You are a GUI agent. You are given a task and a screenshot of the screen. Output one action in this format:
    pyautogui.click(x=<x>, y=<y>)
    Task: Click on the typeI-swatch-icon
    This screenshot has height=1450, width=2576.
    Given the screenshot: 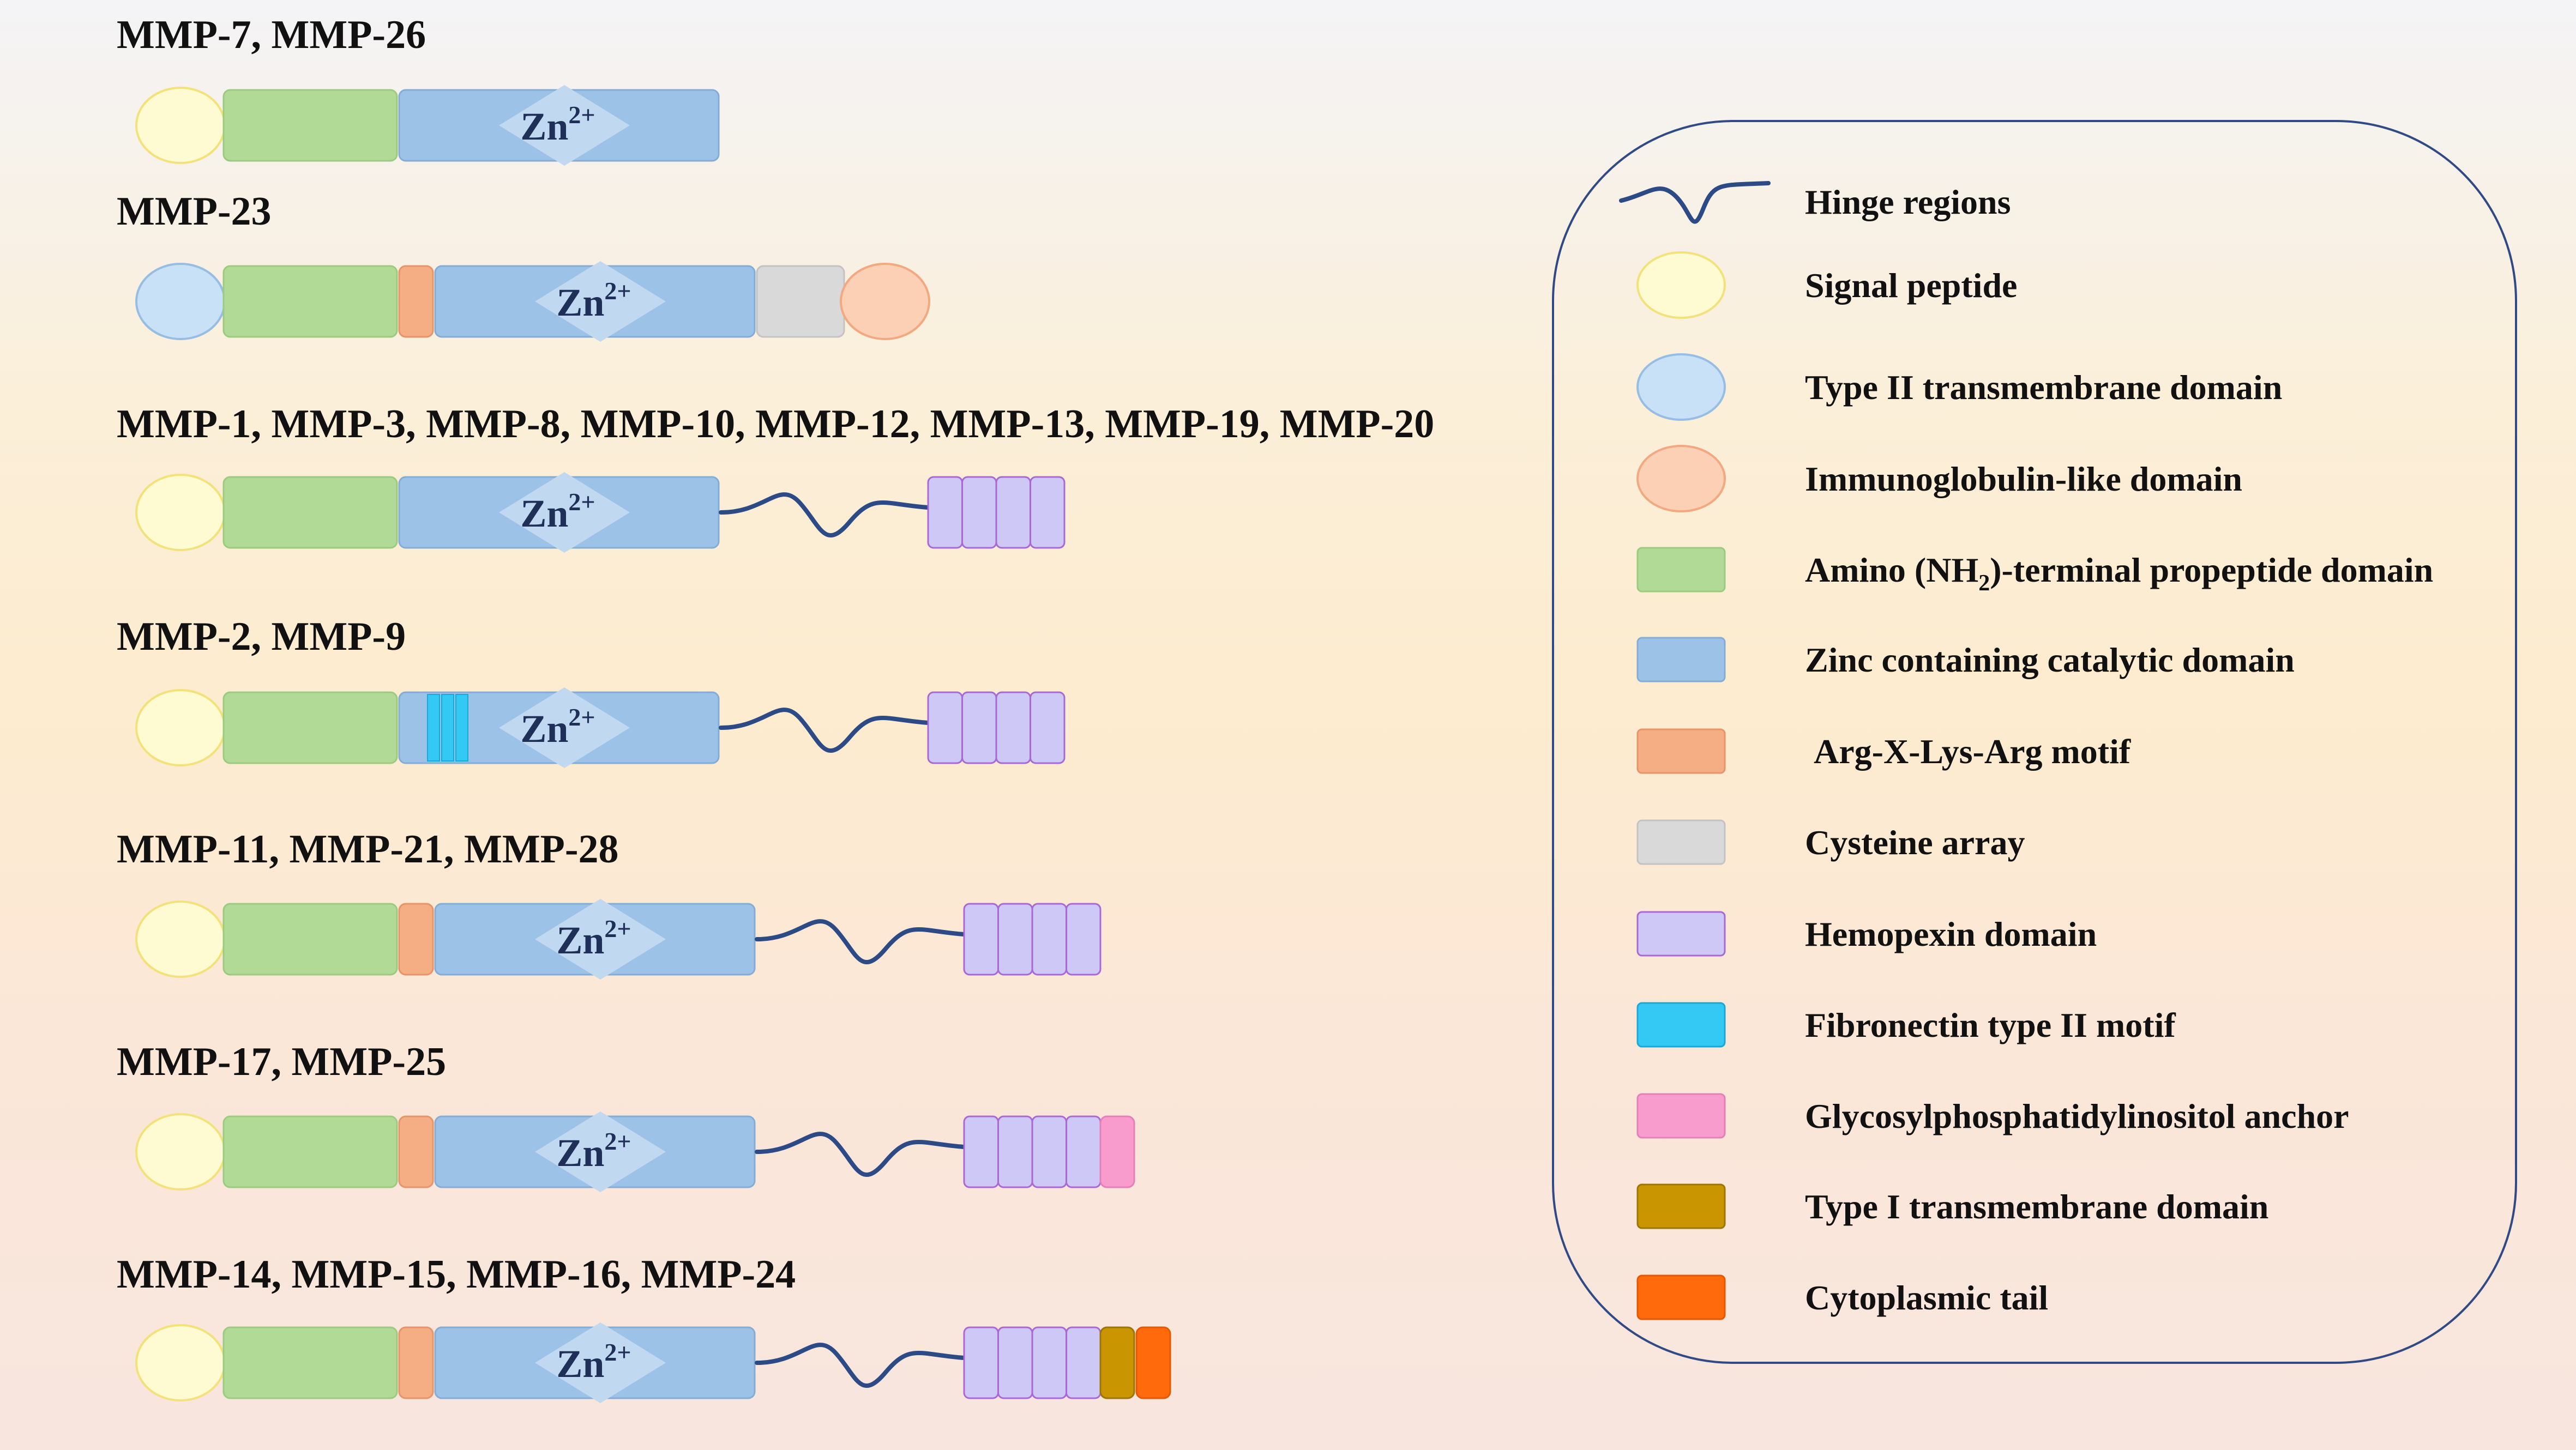 What is the action you would take?
    pyautogui.click(x=1681, y=1206)
    